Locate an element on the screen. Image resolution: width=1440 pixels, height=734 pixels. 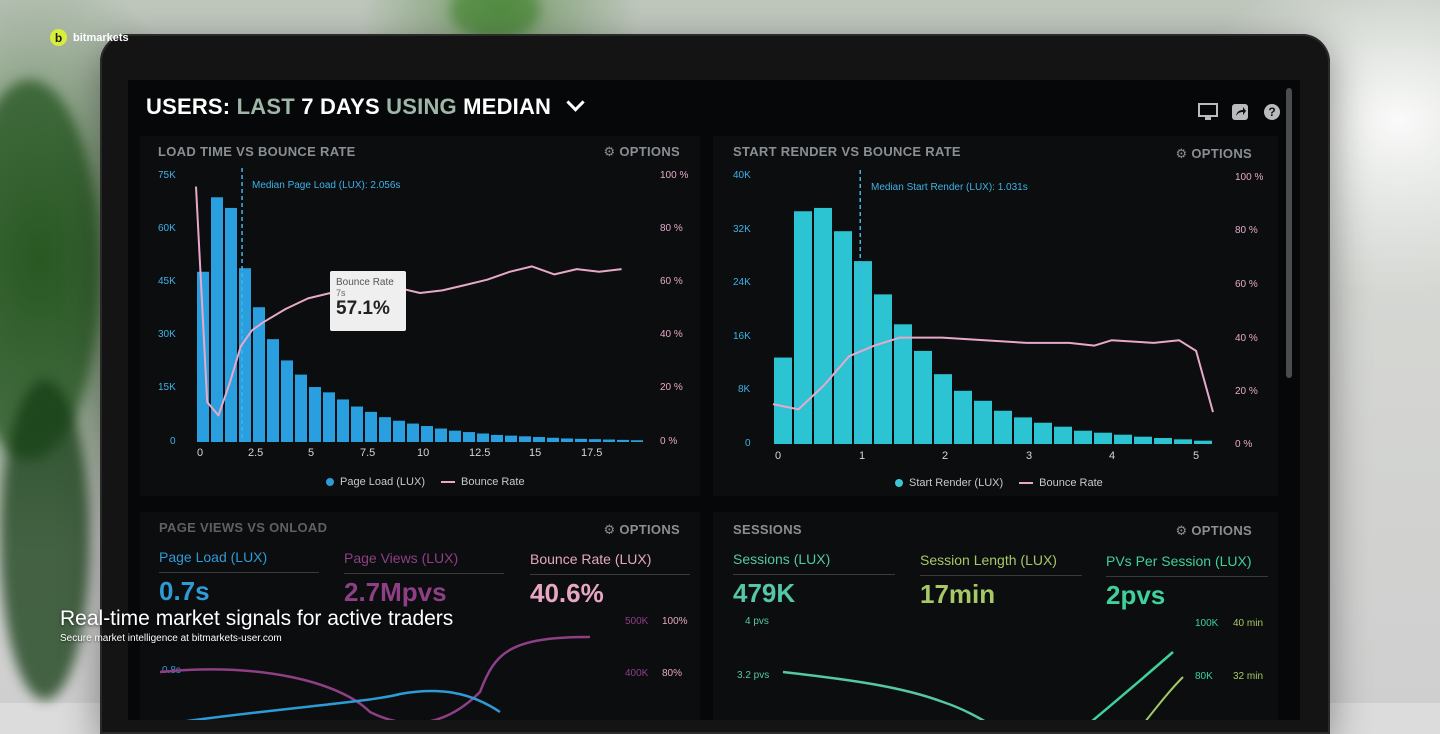
median-label: Median Start Render (LUX): 1.031s is located at coordinates (949, 187).